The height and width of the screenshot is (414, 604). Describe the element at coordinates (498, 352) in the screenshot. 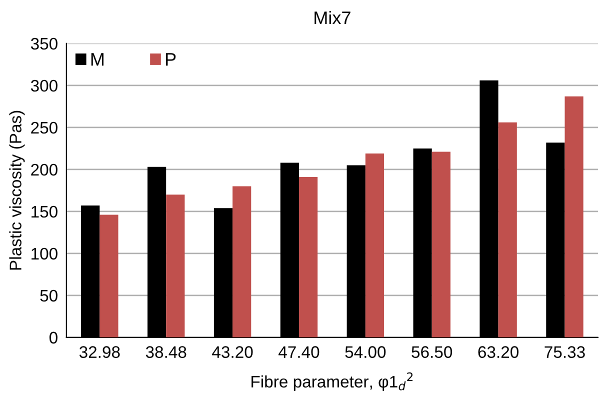

I see `x-tick-label: 63.20` at that location.